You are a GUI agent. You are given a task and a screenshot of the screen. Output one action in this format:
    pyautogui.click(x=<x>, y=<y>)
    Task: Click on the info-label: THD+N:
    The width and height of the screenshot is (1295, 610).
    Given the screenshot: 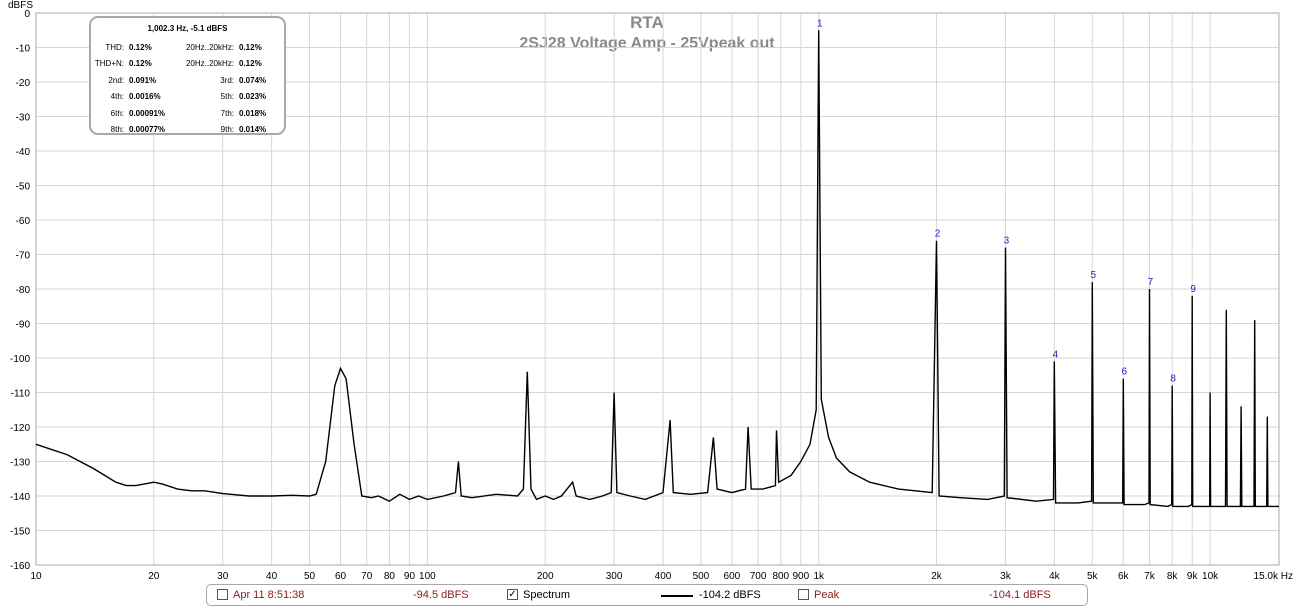 What is the action you would take?
    pyautogui.click(x=109, y=63)
    